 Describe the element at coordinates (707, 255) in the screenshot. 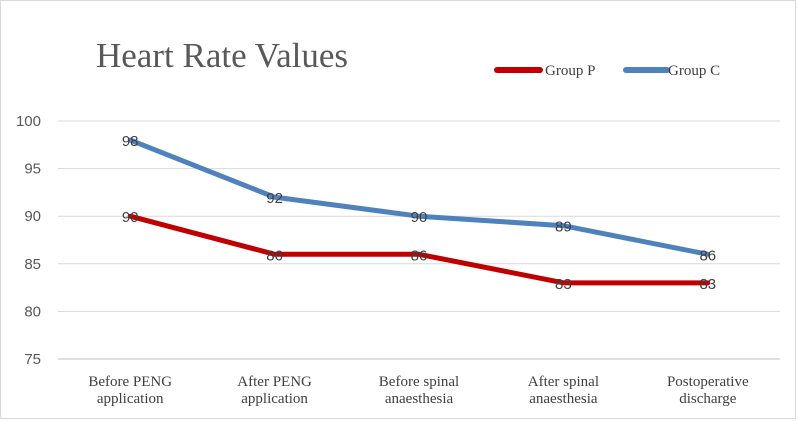

I see `data-label-group-c: 86` at that location.